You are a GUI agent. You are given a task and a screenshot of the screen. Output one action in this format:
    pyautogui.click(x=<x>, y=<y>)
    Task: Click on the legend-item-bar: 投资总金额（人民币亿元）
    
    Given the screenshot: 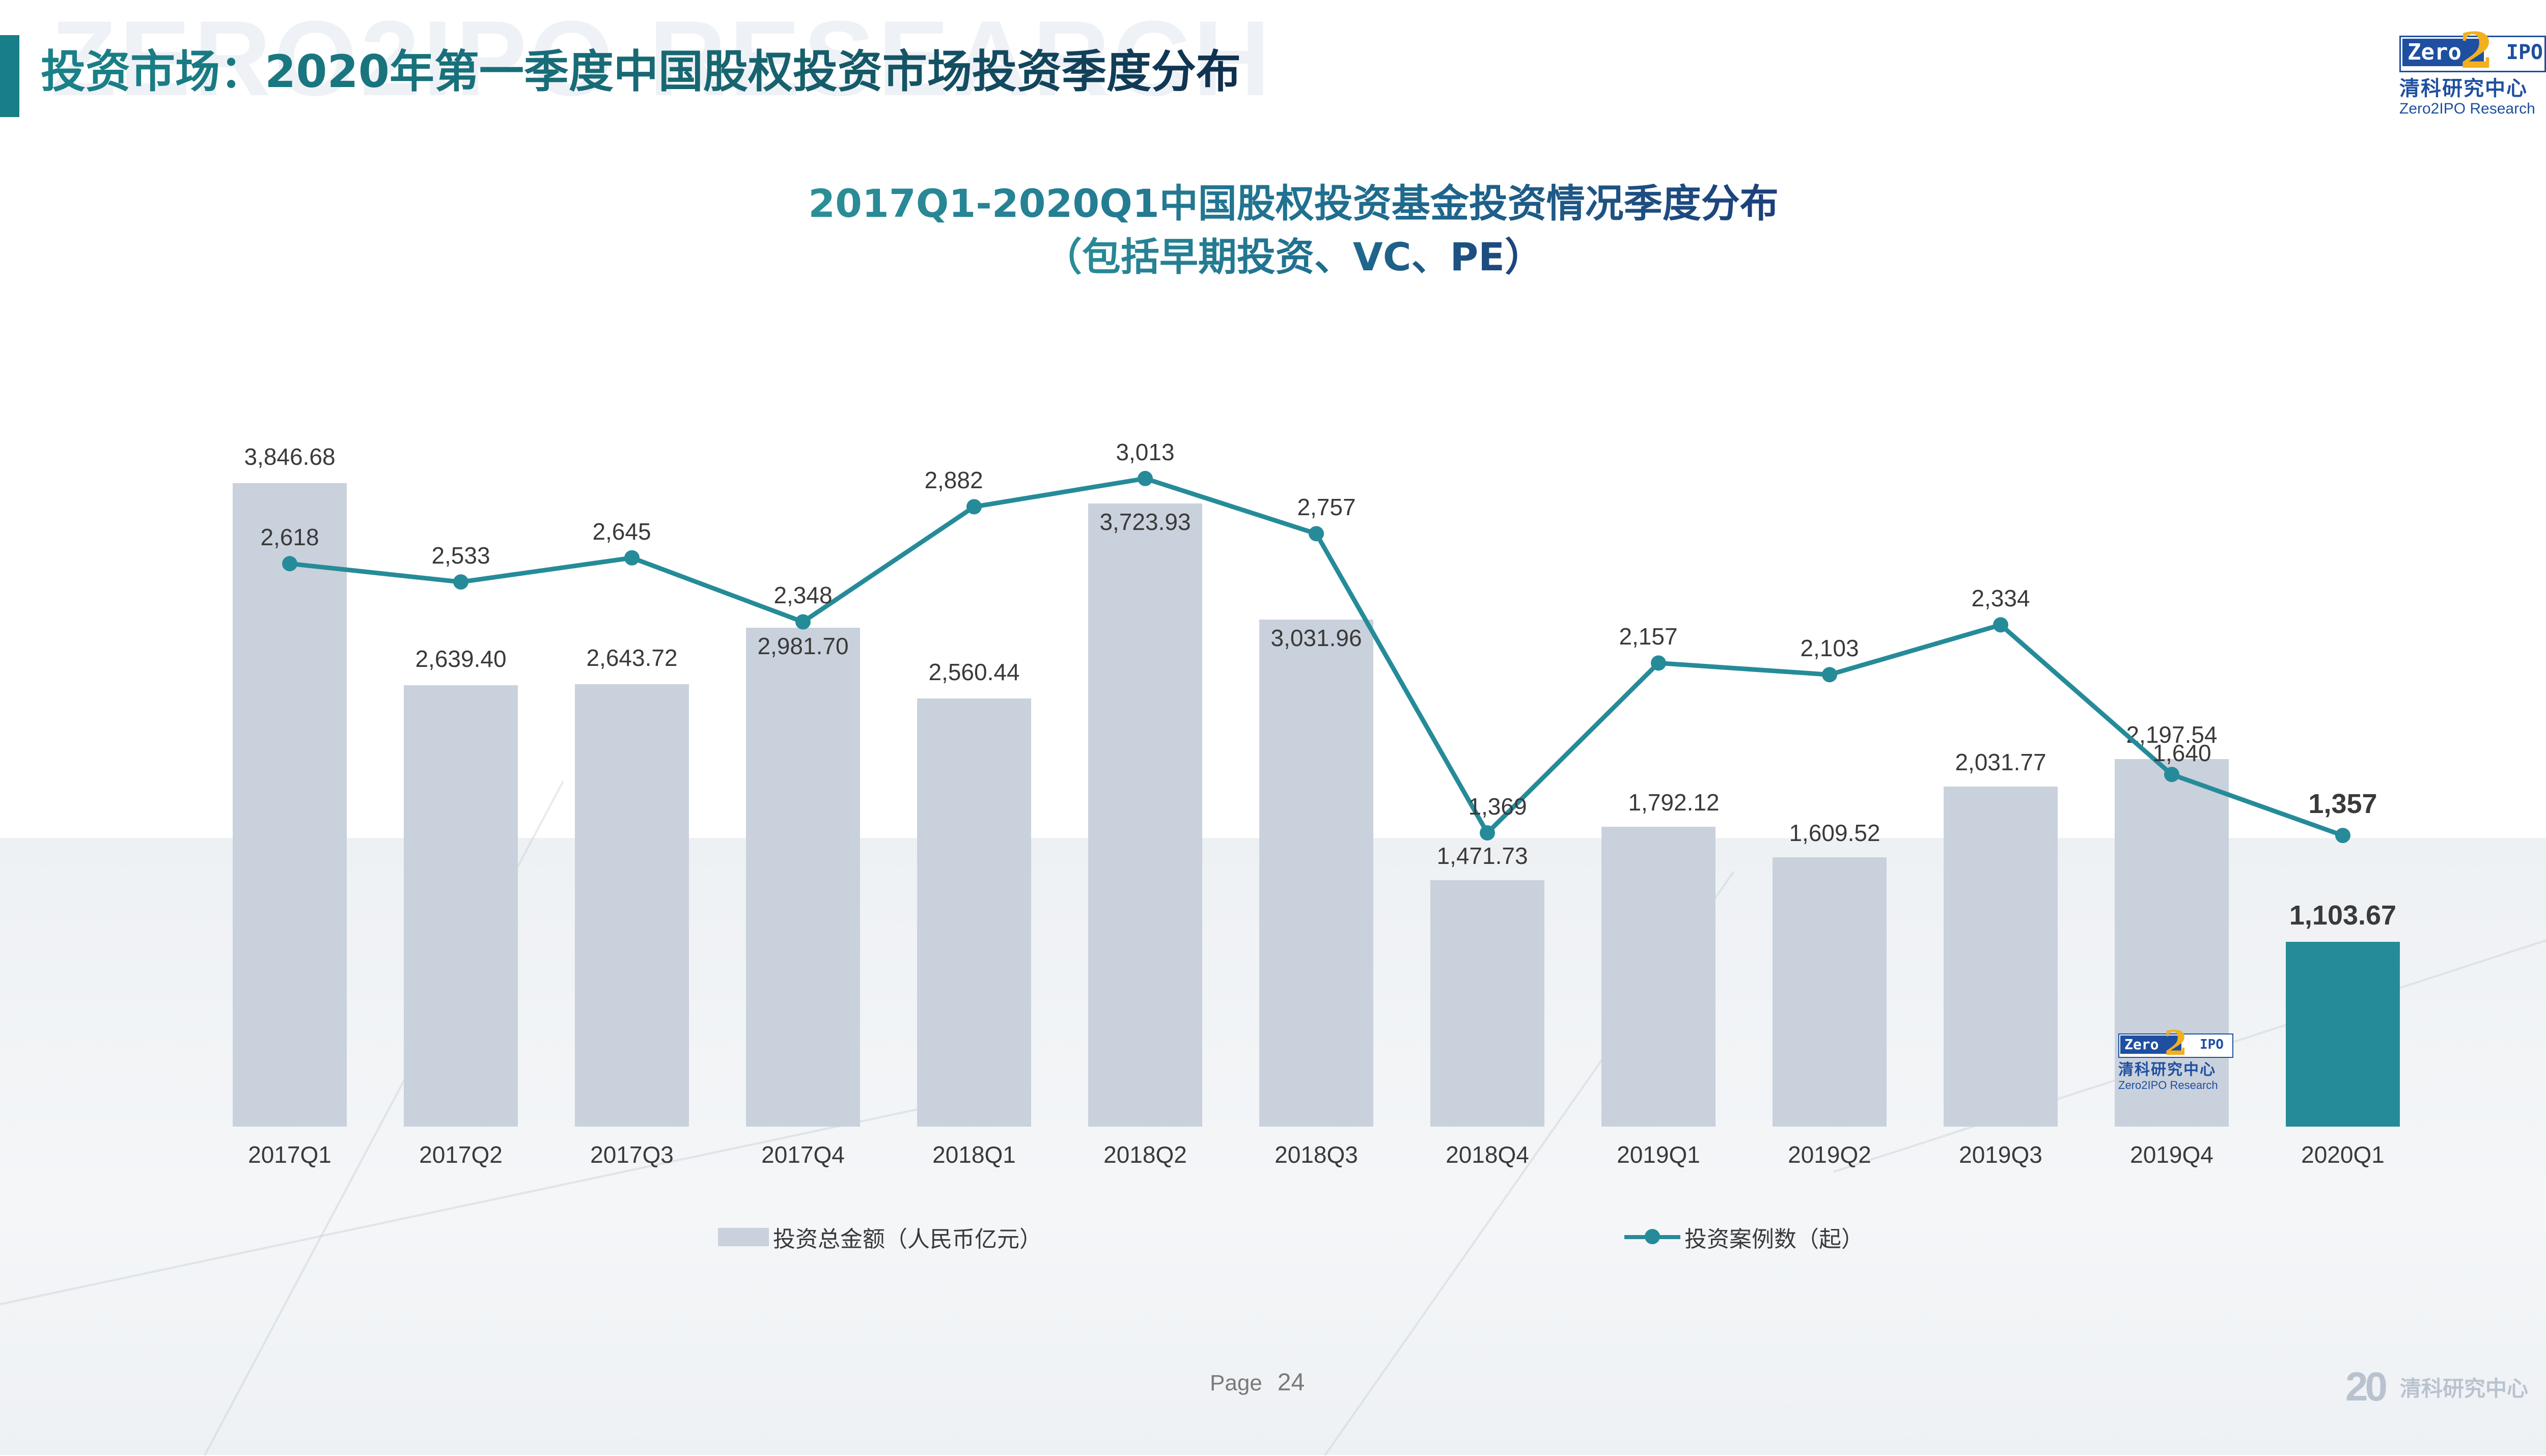 What is the action you would take?
    pyautogui.click(x=880, y=1237)
    